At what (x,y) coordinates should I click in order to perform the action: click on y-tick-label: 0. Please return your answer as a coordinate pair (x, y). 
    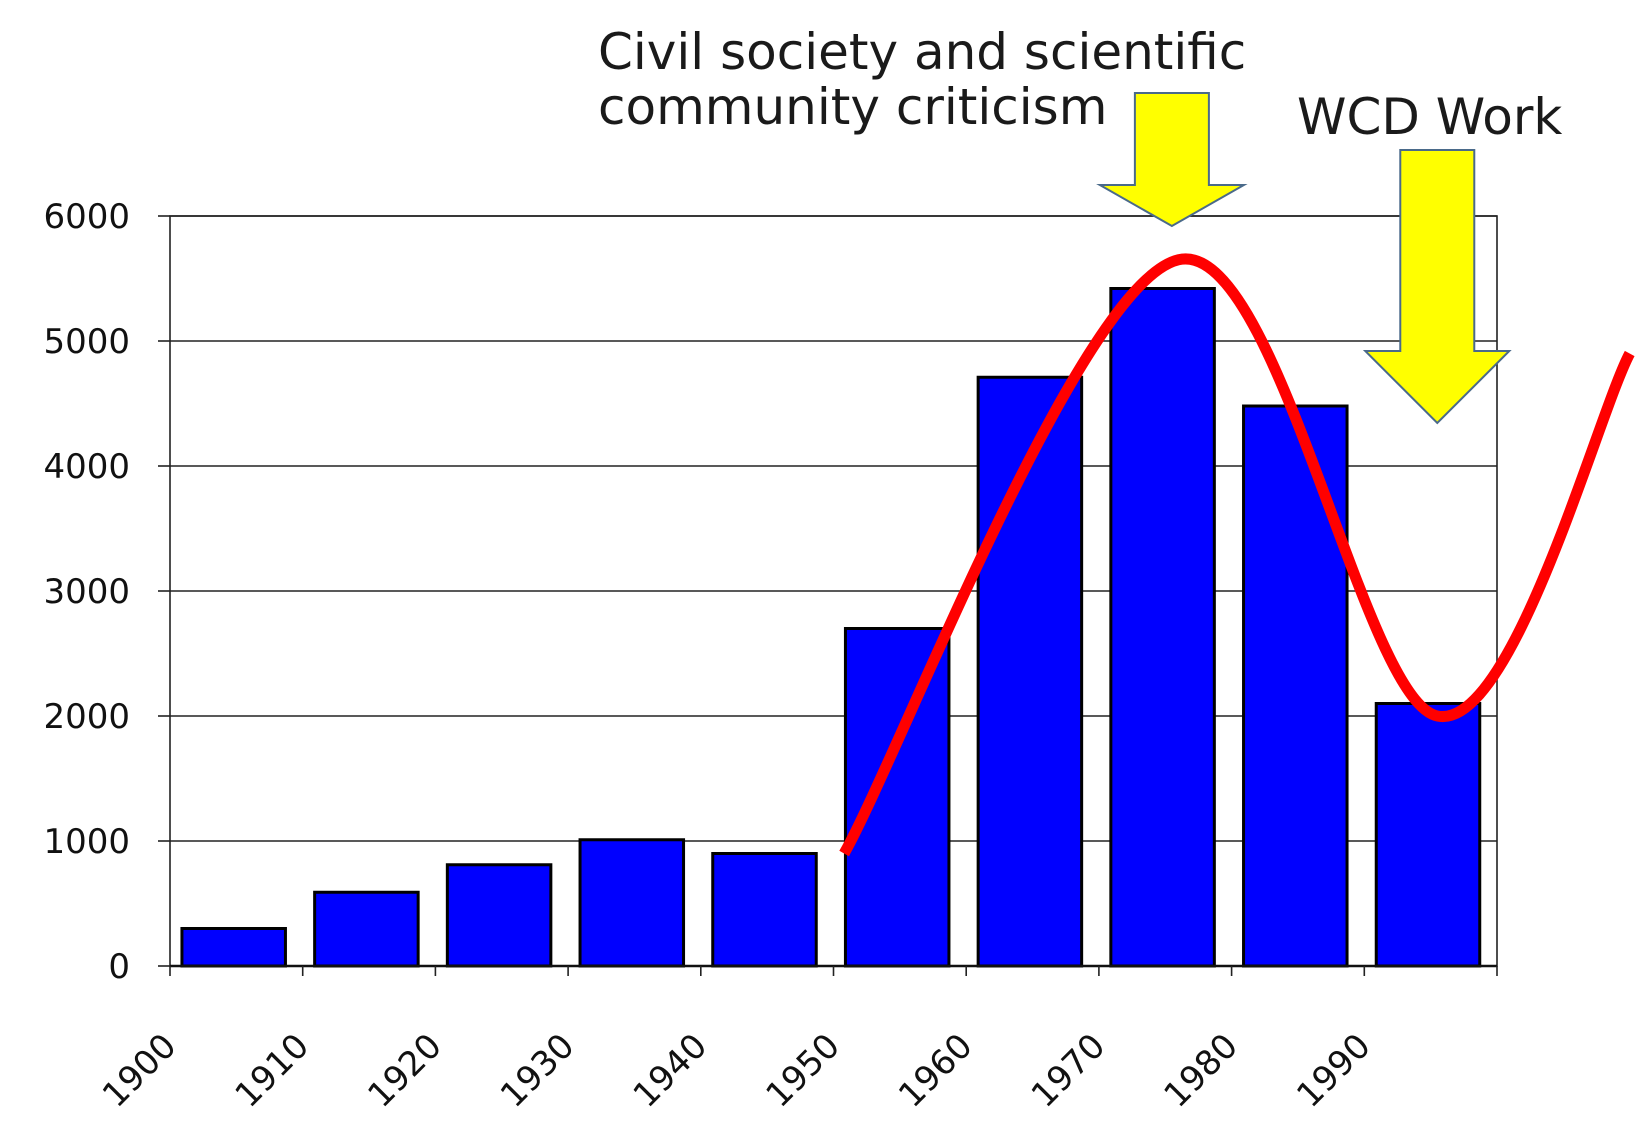
    Looking at the image, I should click on (119, 967).